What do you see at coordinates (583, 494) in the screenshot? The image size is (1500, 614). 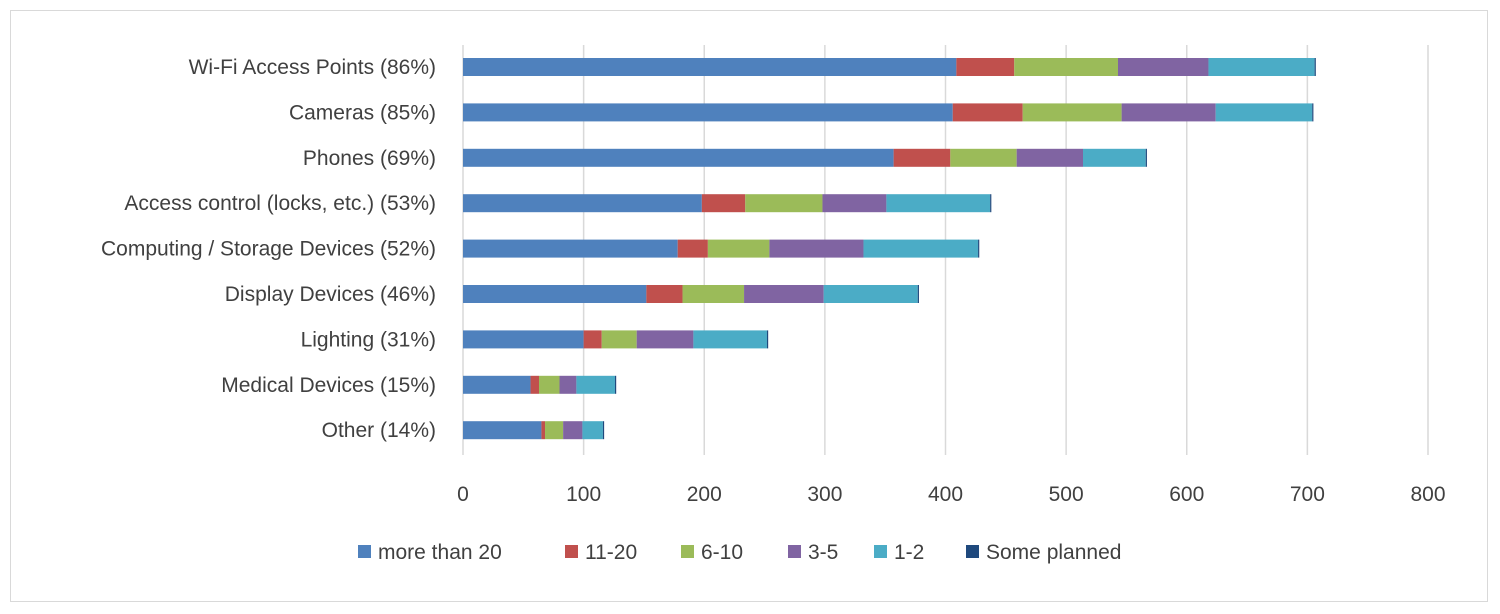 I see `x-tick-label: 100` at bounding box center [583, 494].